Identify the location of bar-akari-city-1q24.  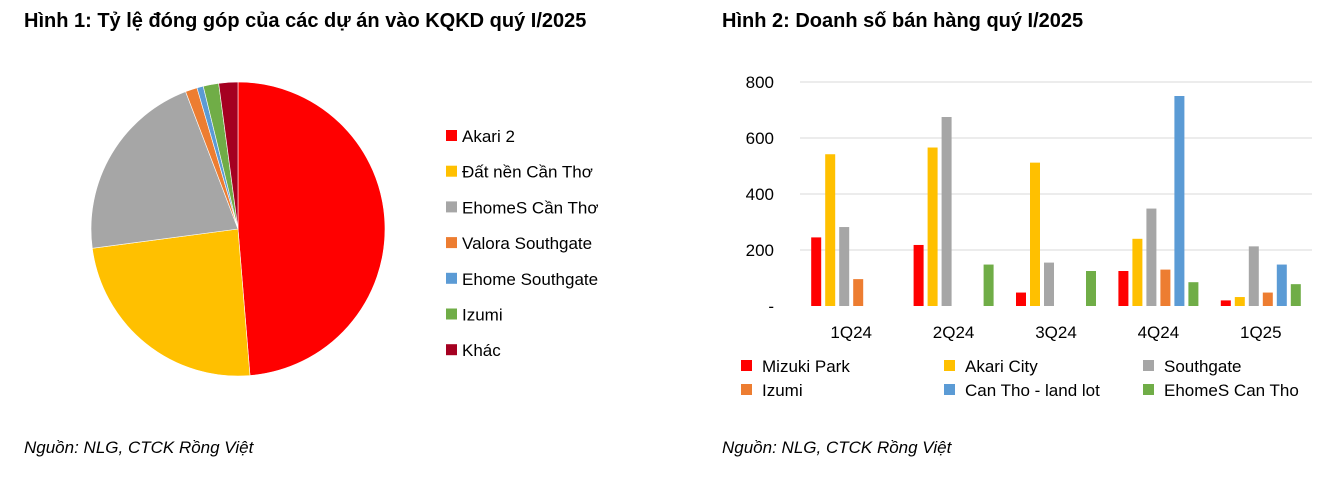
(830, 230).